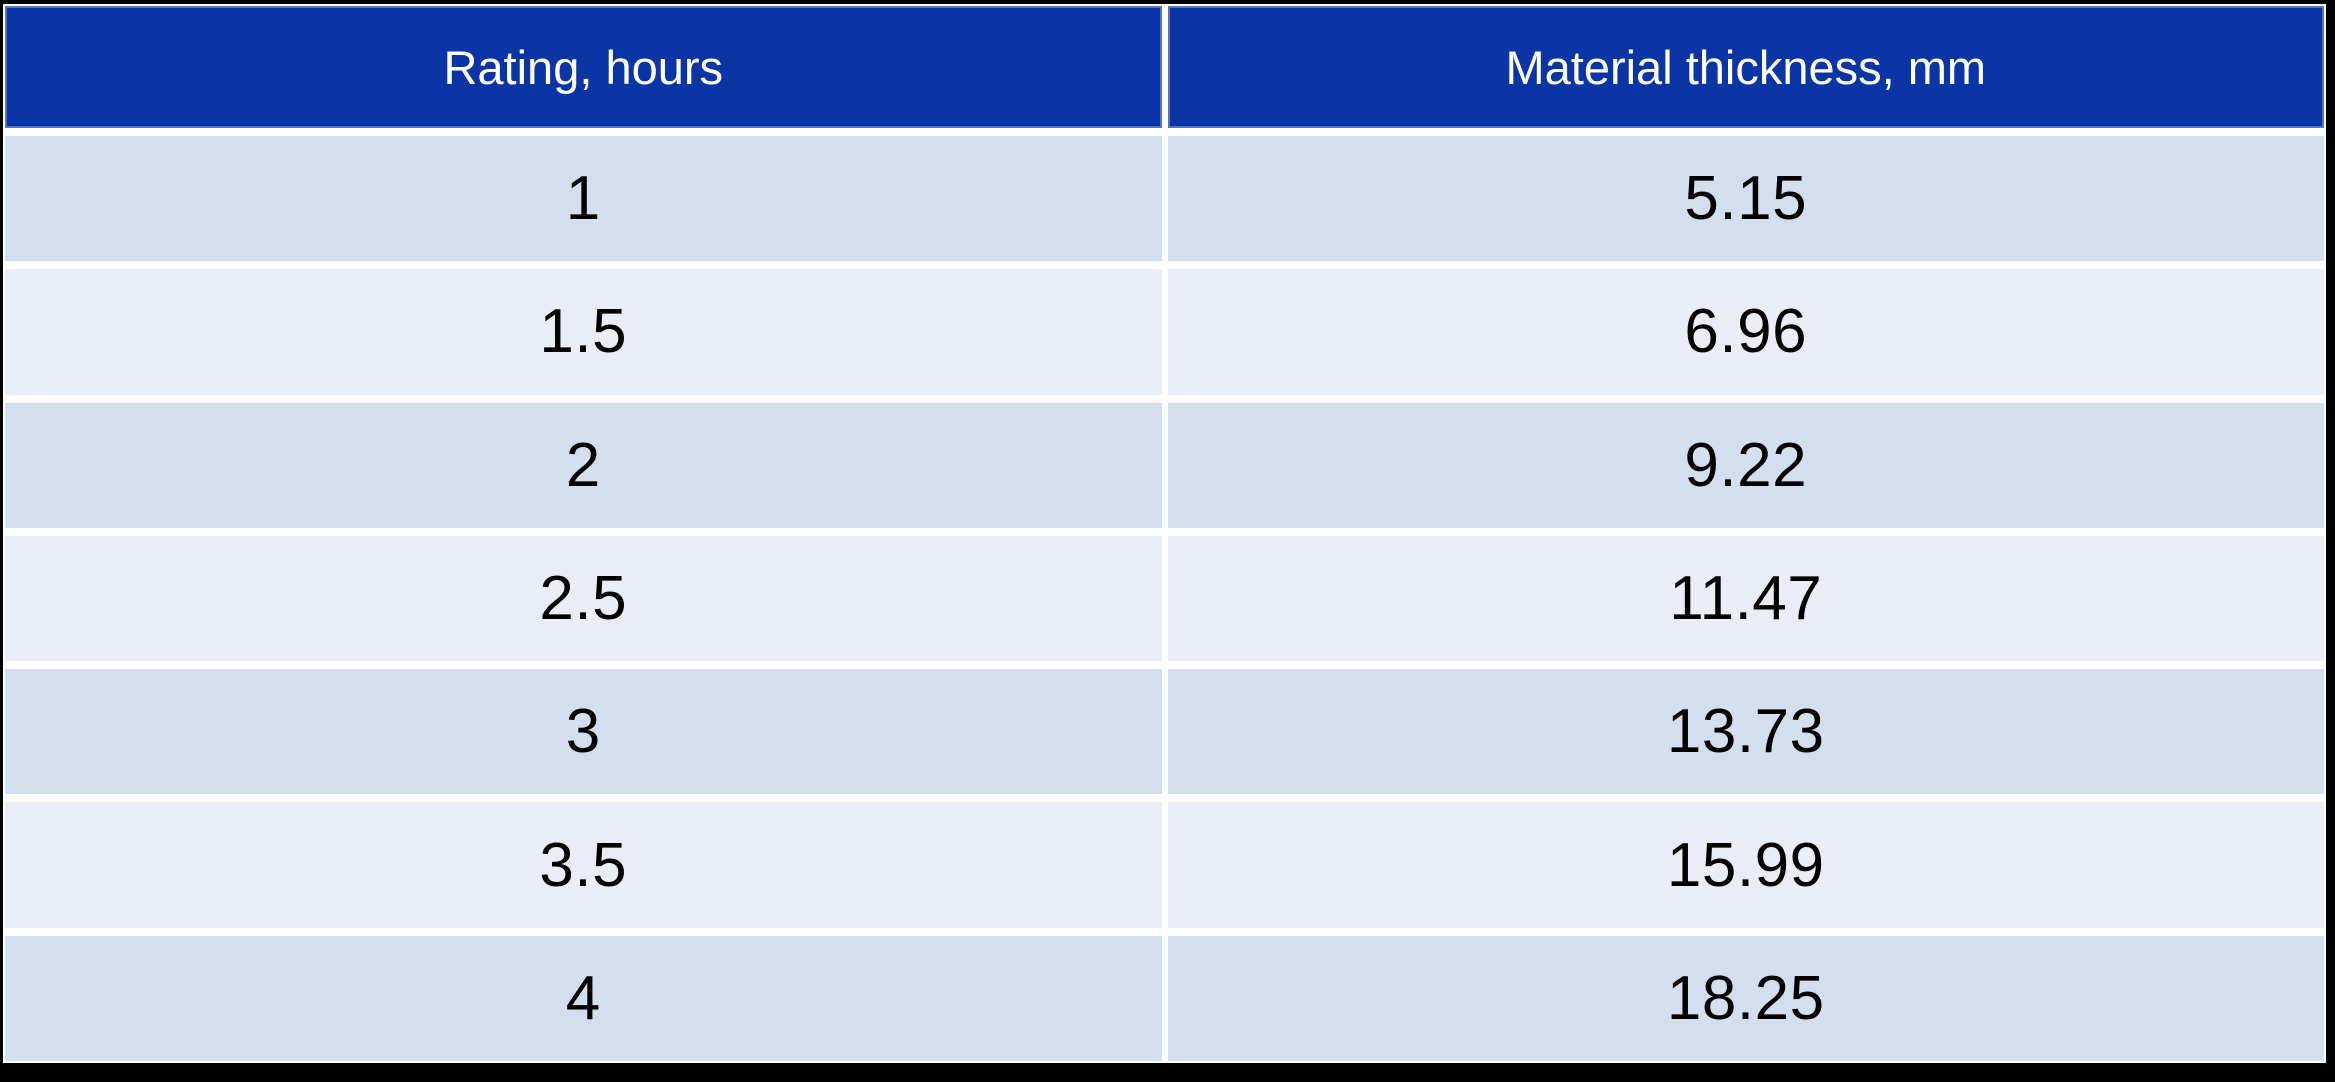 The image size is (2335, 1082). I want to click on cell-rating-row-1: 1, so click(583, 199).